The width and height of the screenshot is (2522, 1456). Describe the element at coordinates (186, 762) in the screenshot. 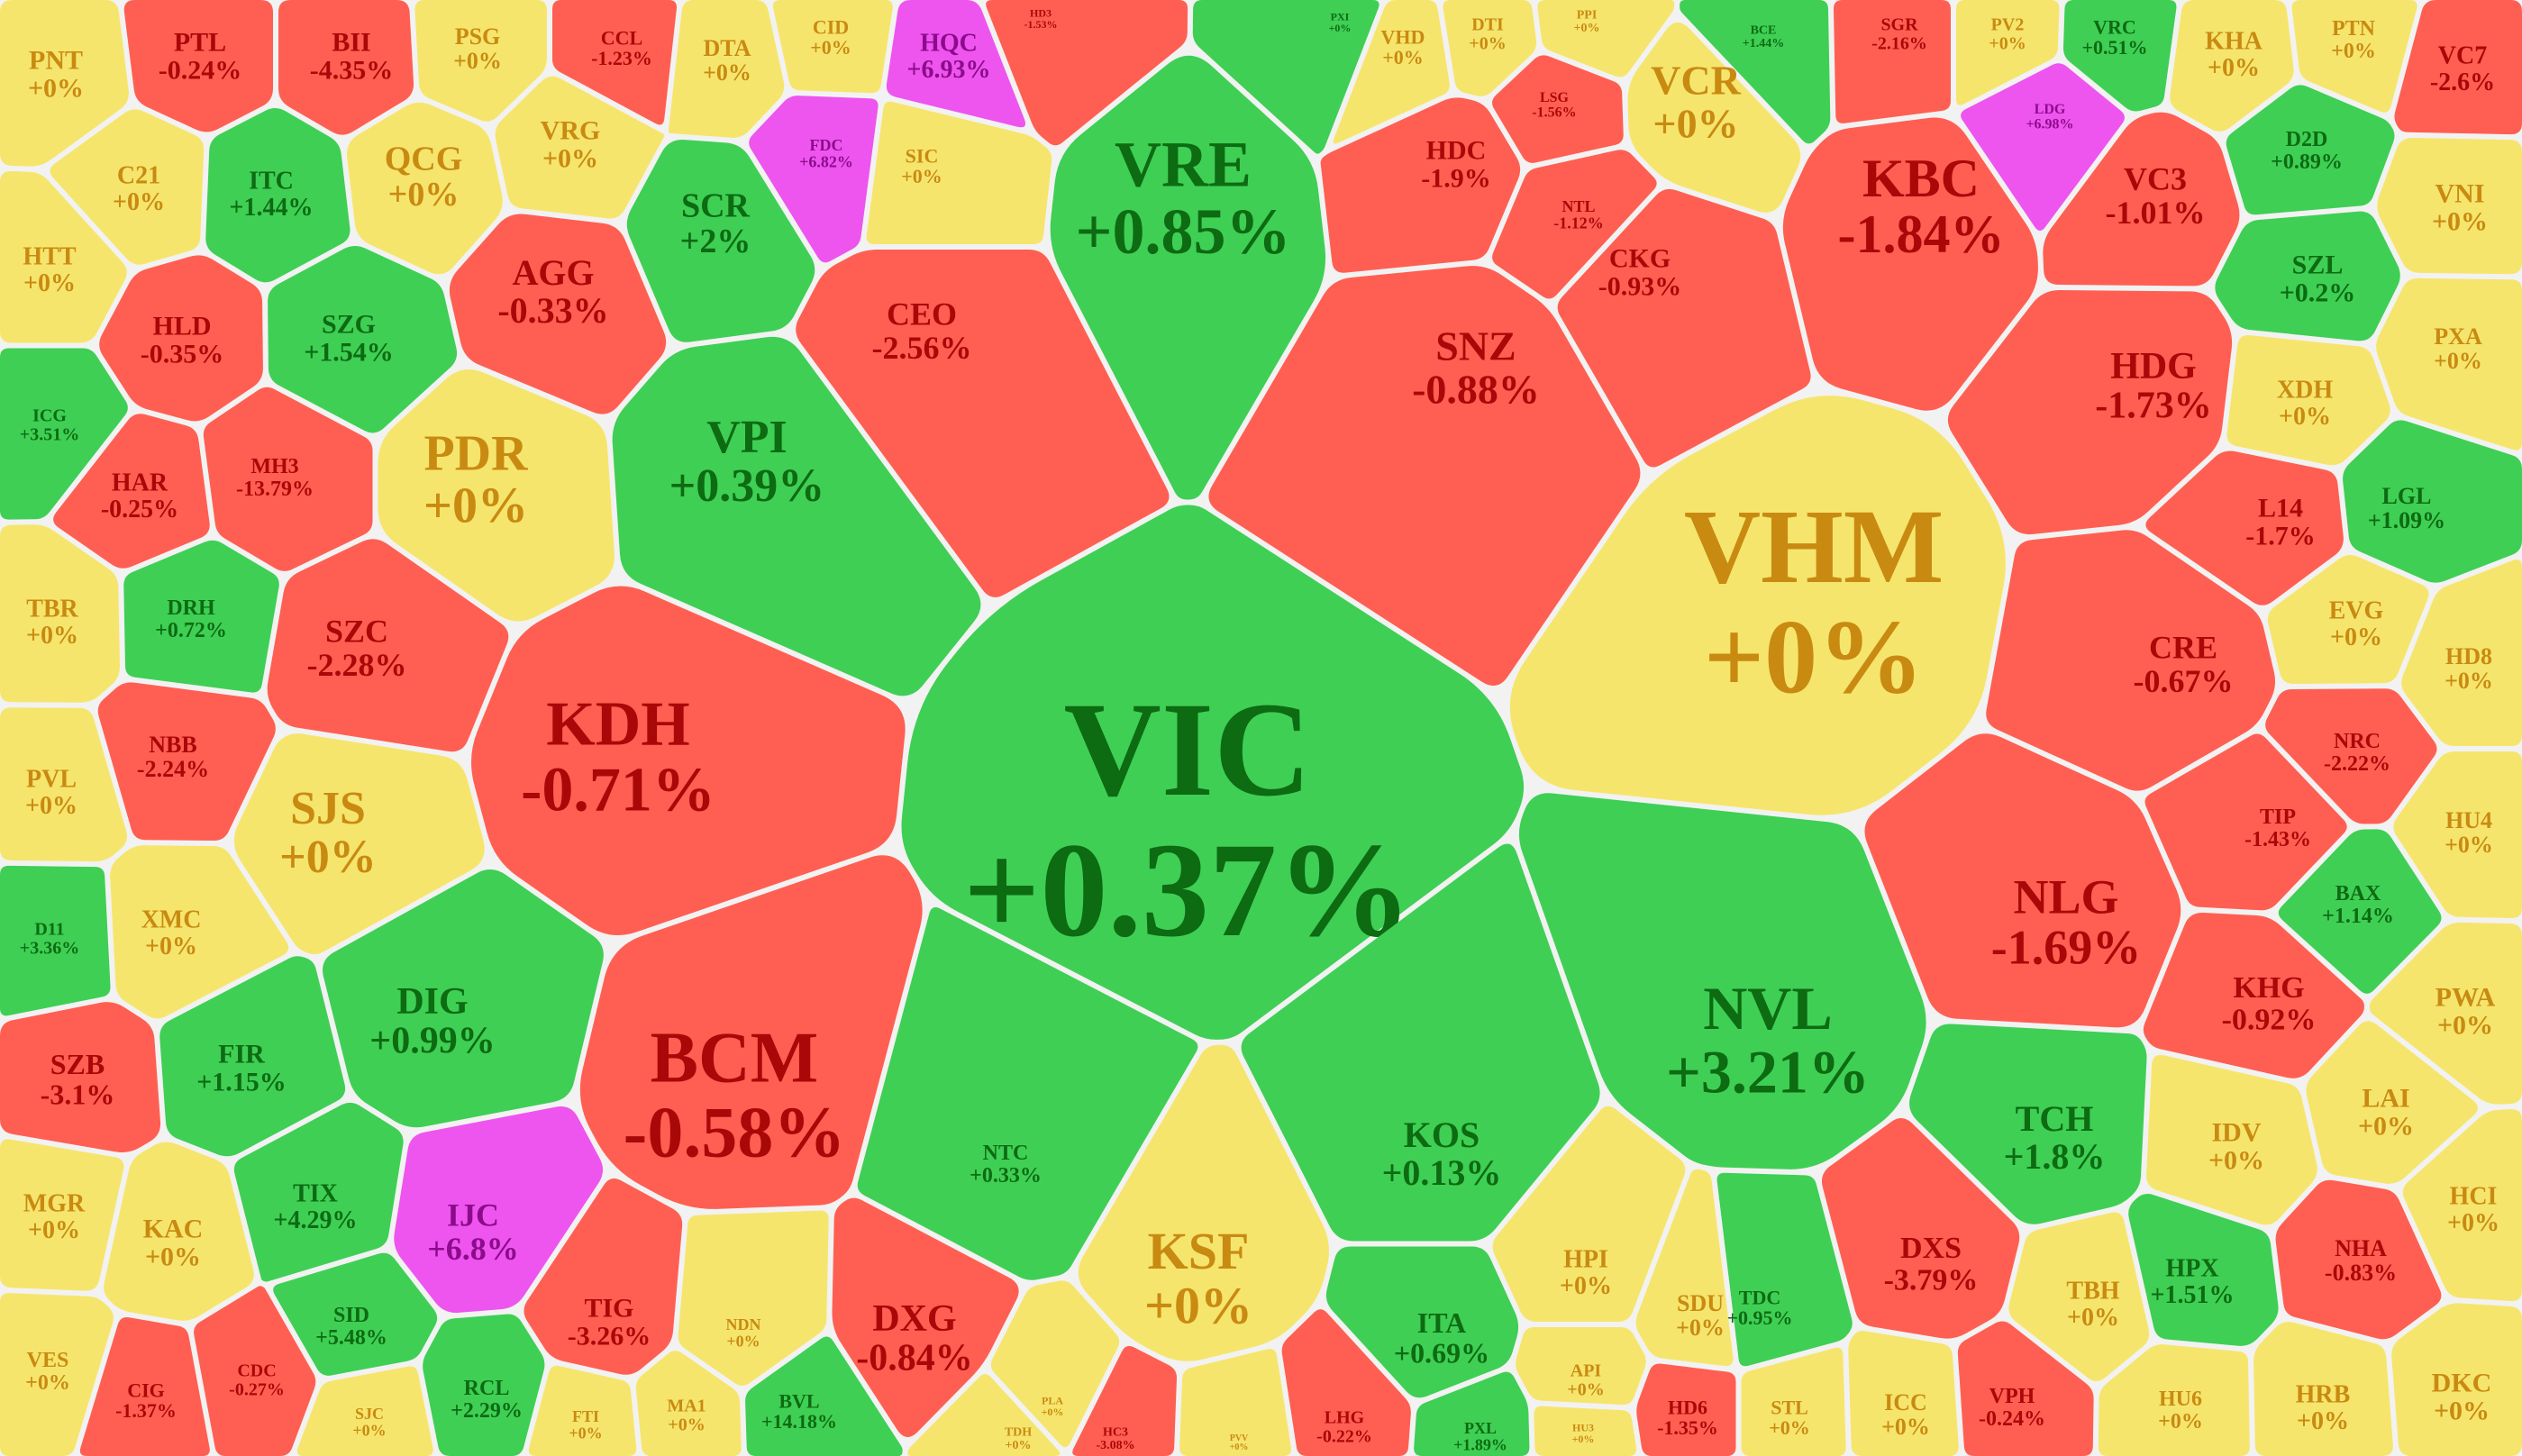

I see `cell-nbb: NBB-2.24%` at that location.